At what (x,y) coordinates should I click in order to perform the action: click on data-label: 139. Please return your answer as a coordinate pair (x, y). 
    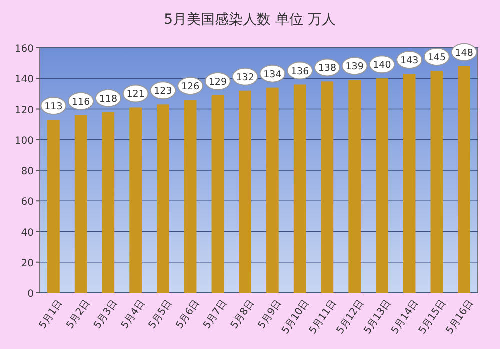
    Looking at the image, I should click on (355, 67).